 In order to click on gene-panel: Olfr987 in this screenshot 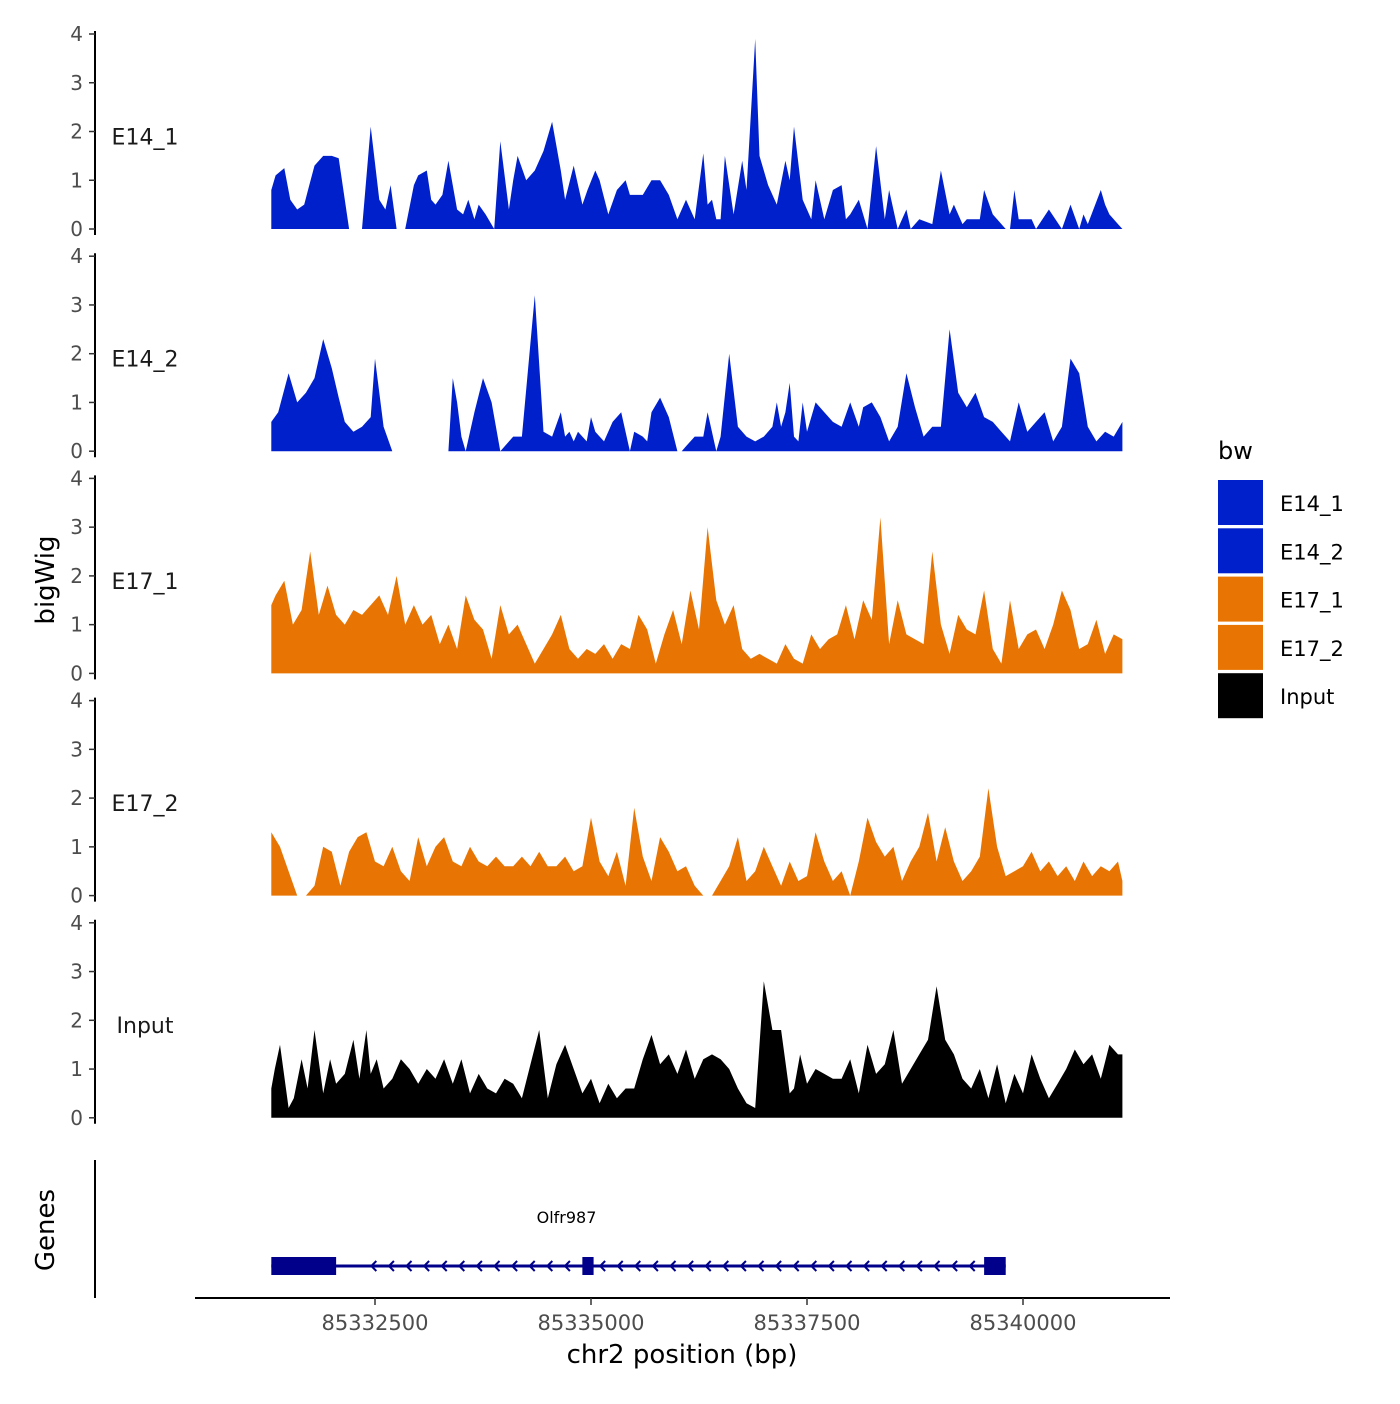, I will do `click(550, 1229)`.